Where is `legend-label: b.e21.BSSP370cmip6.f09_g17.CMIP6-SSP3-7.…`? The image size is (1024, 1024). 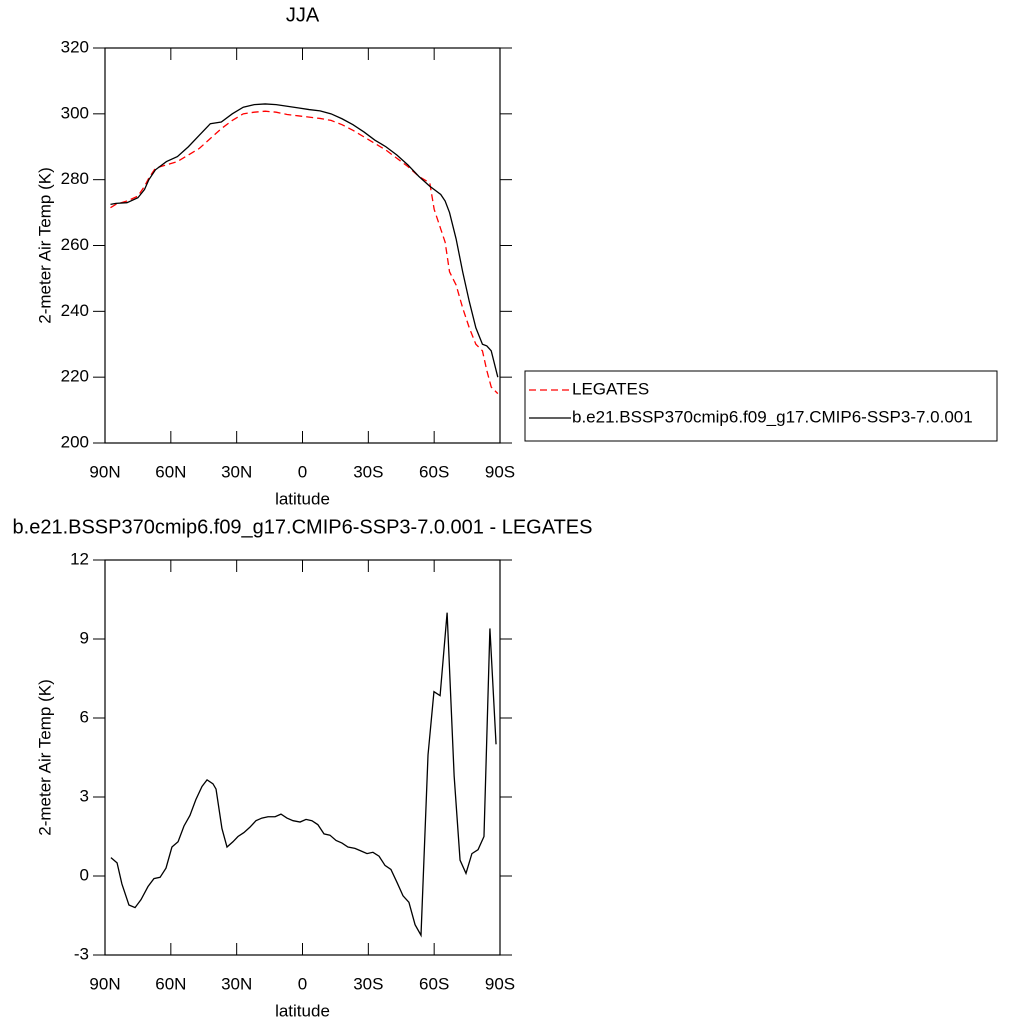
legend-label: b.e21.BSSP370cmip6.f09_g17.CMIP6-SSP3-7.… is located at coordinates (772, 416).